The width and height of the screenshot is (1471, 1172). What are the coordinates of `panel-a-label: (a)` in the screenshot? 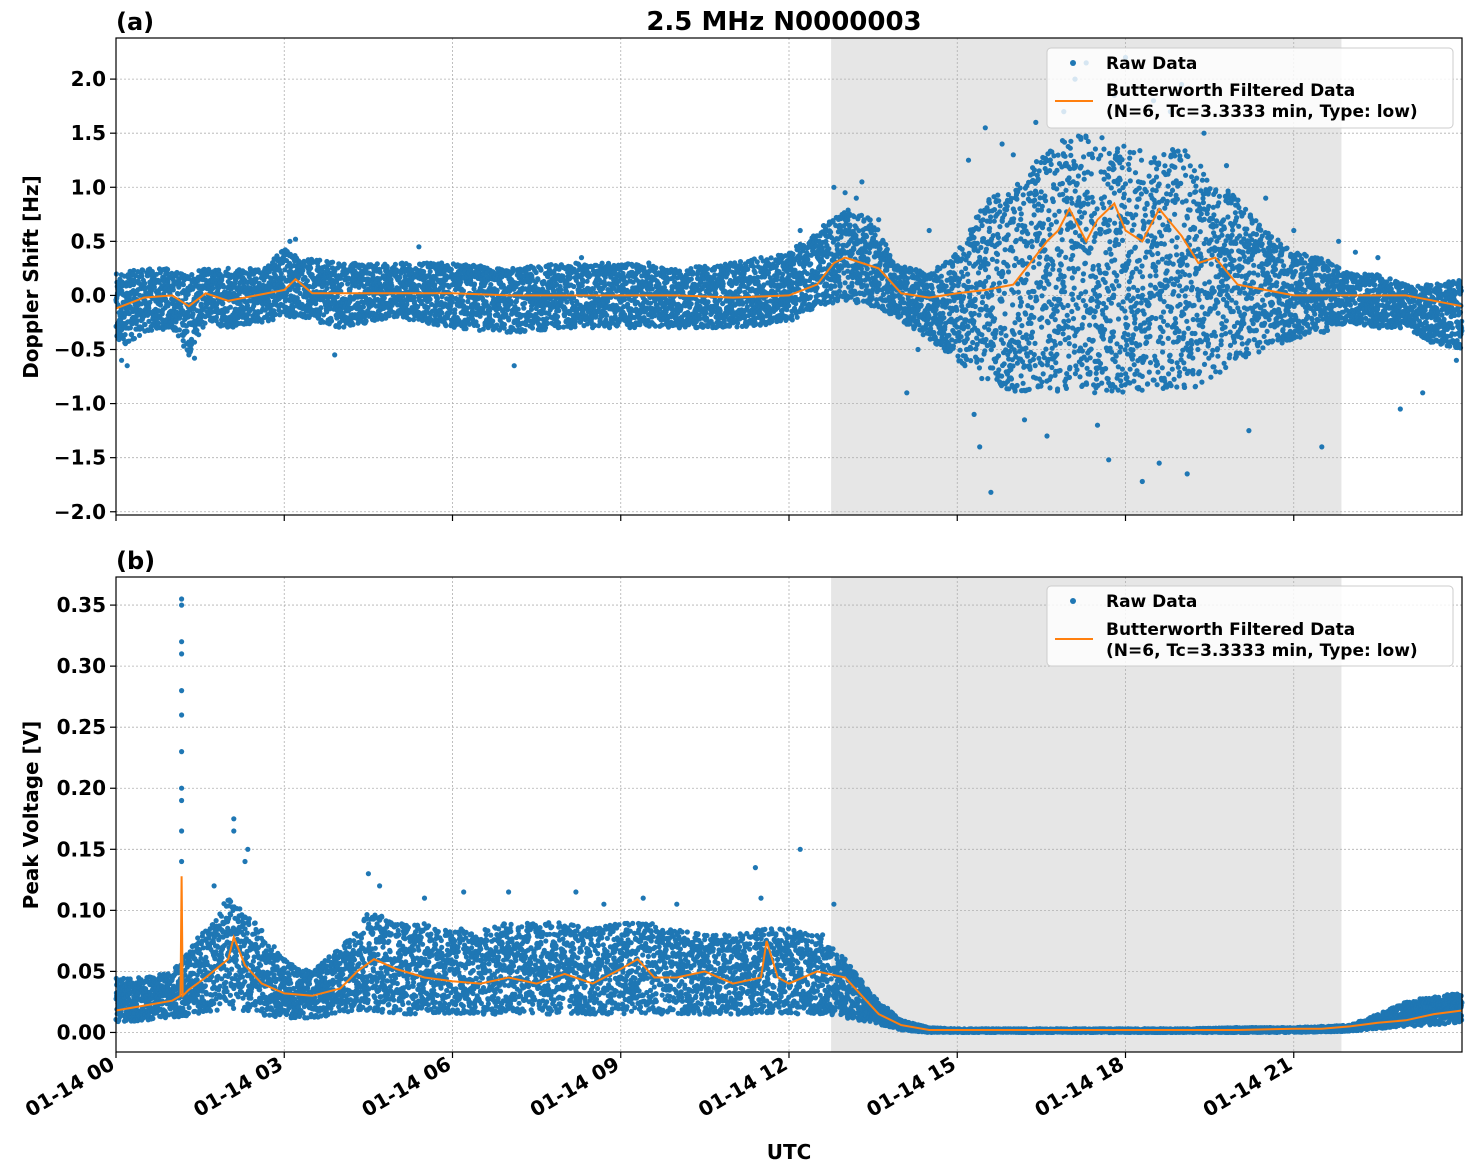 It's located at (135, 22).